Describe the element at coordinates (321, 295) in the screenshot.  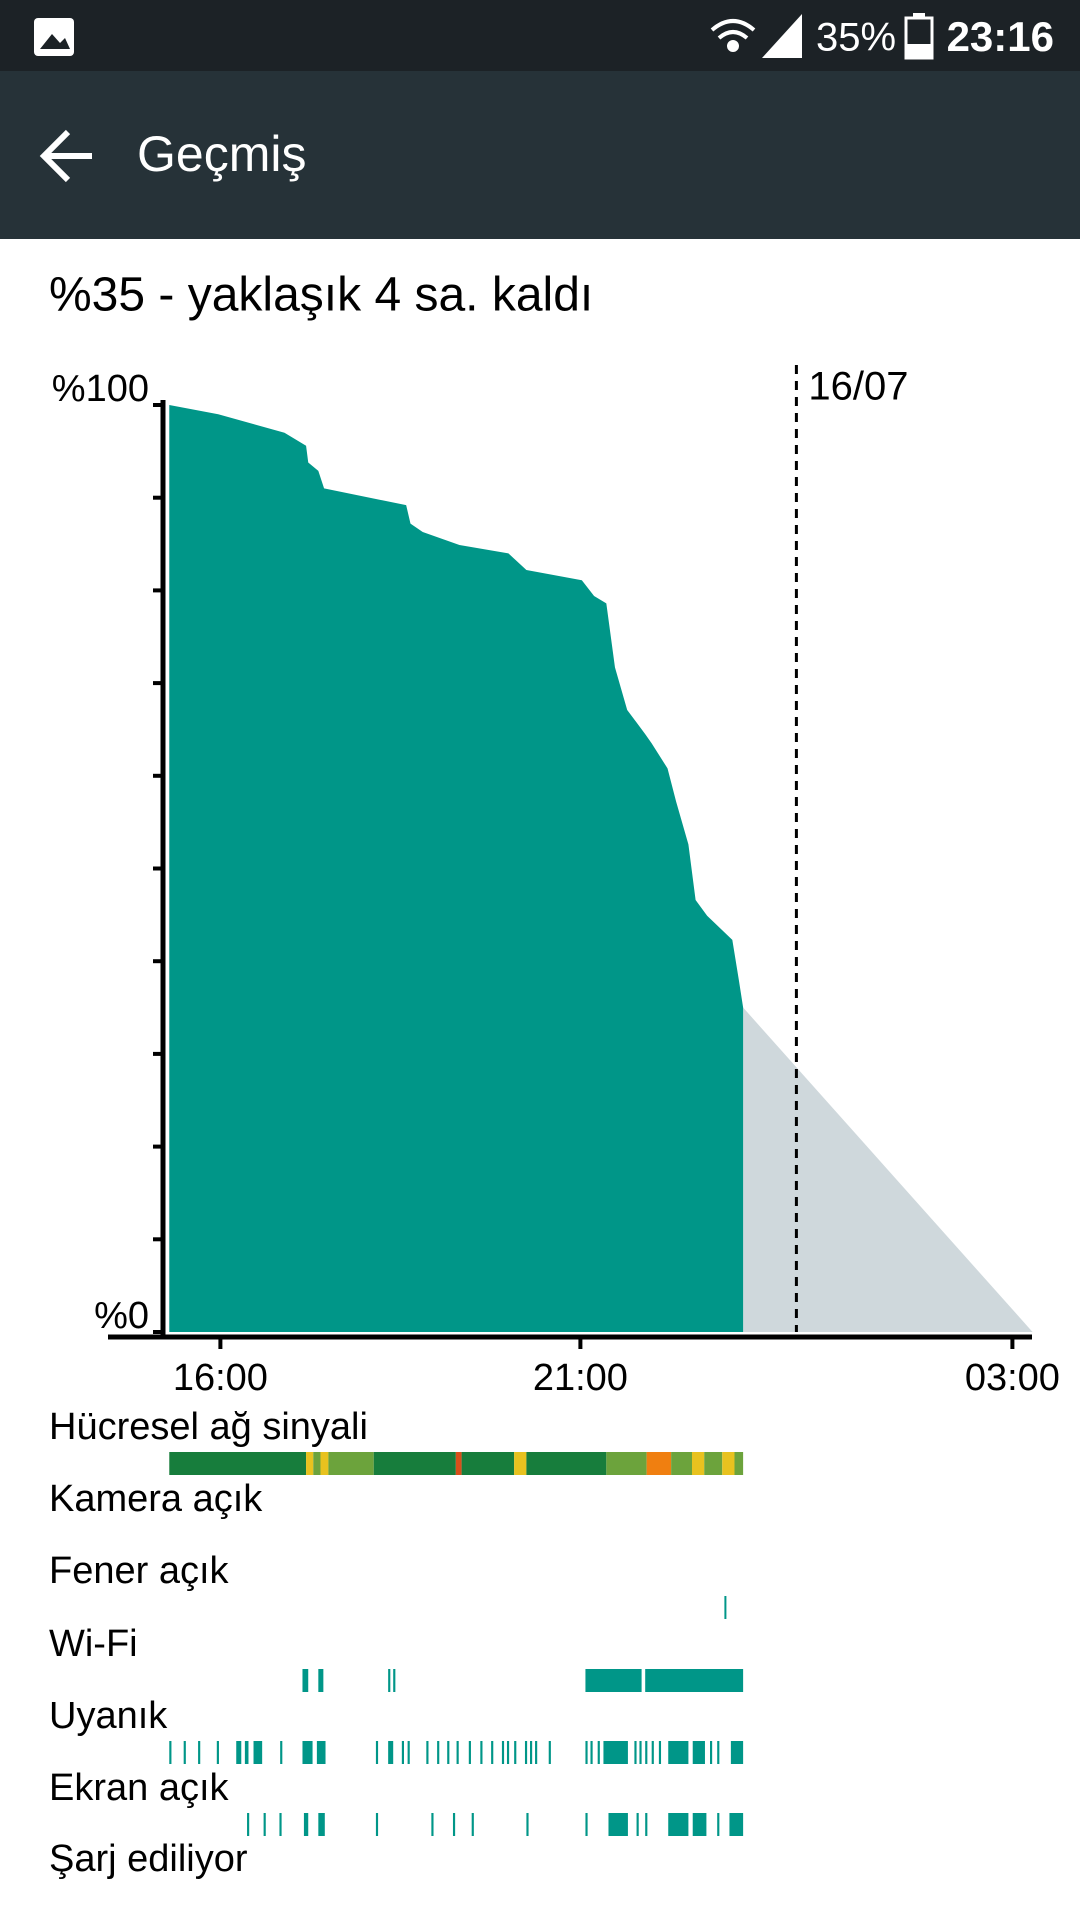
I see `battery-summary: %35 - yaklaşık 4 sa. kaldı` at that location.